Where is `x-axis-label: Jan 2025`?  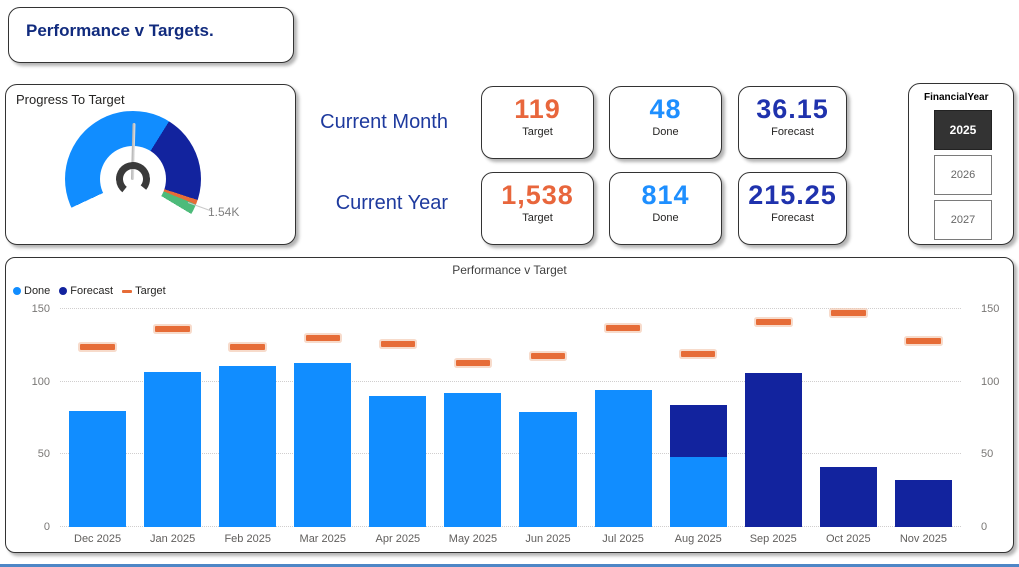
x-axis-label: Jan 2025 is located at coordinates (172, 539).